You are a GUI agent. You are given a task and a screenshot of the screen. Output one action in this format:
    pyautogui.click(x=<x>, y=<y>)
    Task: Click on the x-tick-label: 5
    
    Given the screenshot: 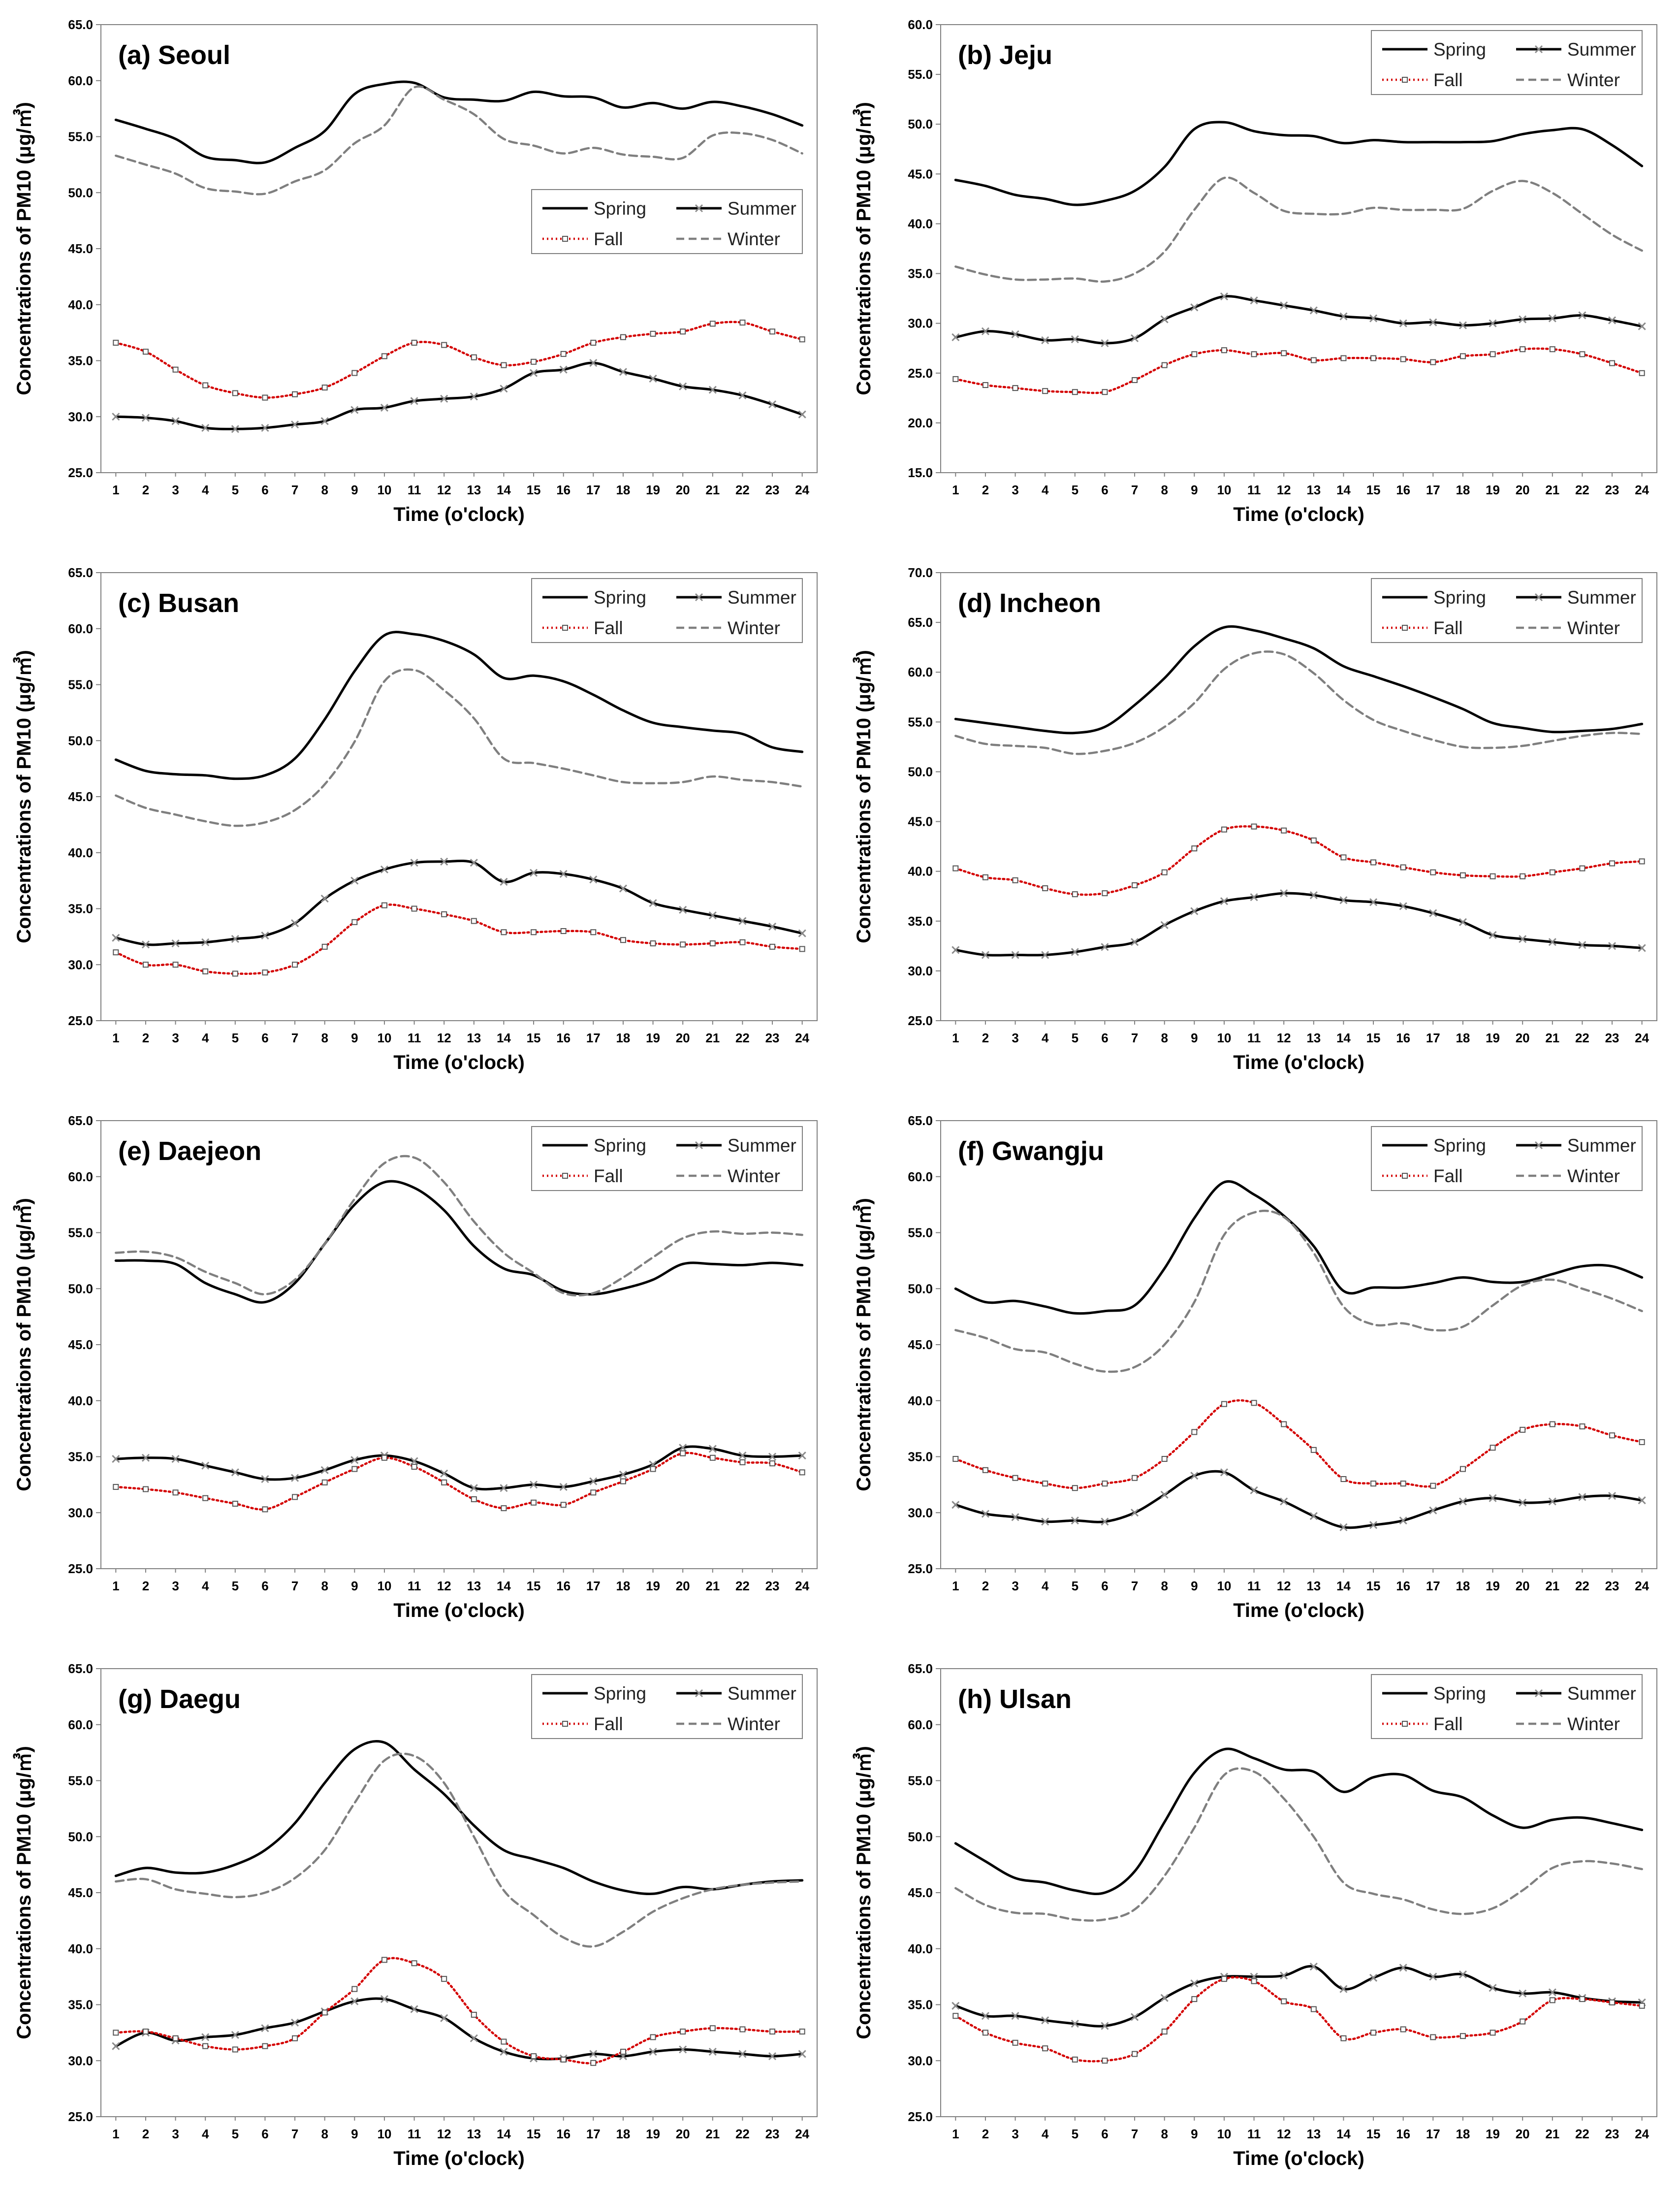 What is the action you would take?
    pyautogui.click(x=1075, y=1586)
    